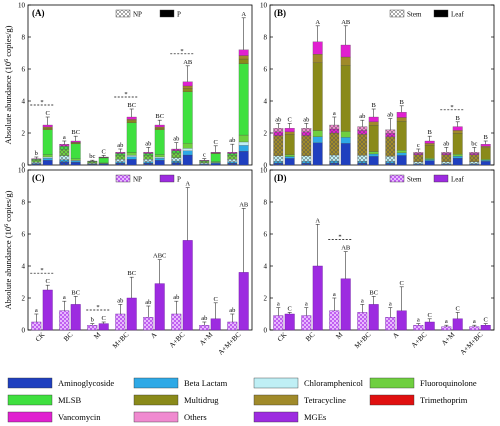  What do you see at coordinates (187, 184) in the screenshot?
I see `significance-letter: A` at bounding box center [187, 184].